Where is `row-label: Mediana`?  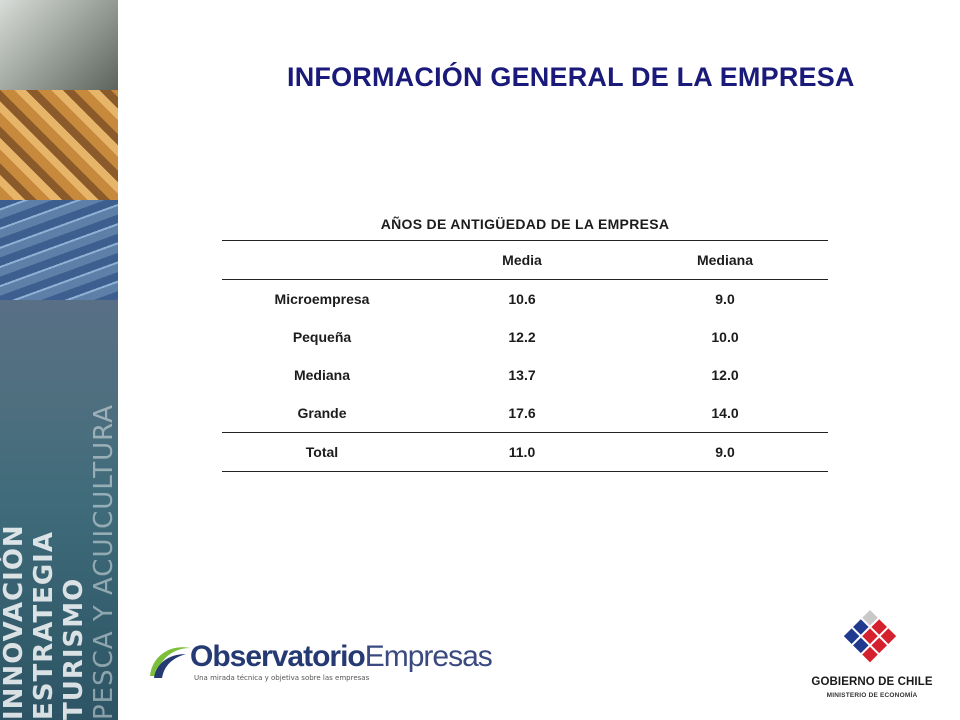
row-label: Mediana is located at coordinates (321, 375).